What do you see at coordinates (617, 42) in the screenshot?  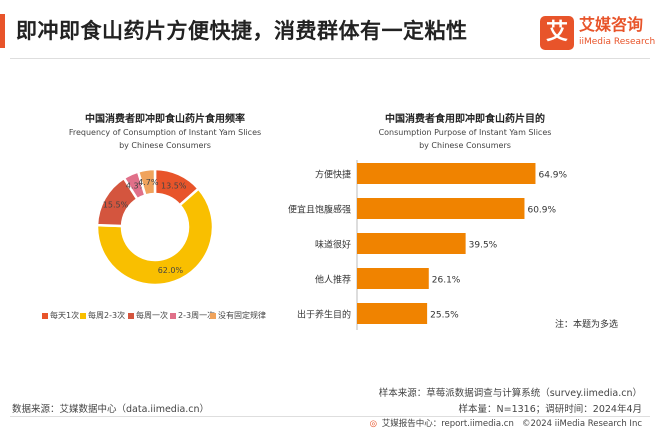 I see `brand-name-en: iiMedia Research` at bounding box center [617, 42].